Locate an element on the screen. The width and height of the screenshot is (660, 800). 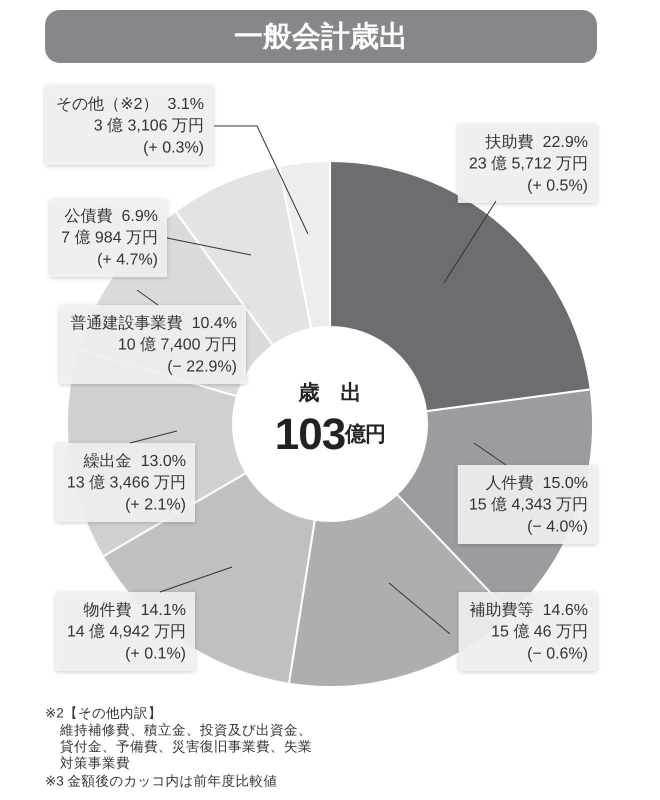
slice-label: 人件費 is located at coordinates (510, 483).